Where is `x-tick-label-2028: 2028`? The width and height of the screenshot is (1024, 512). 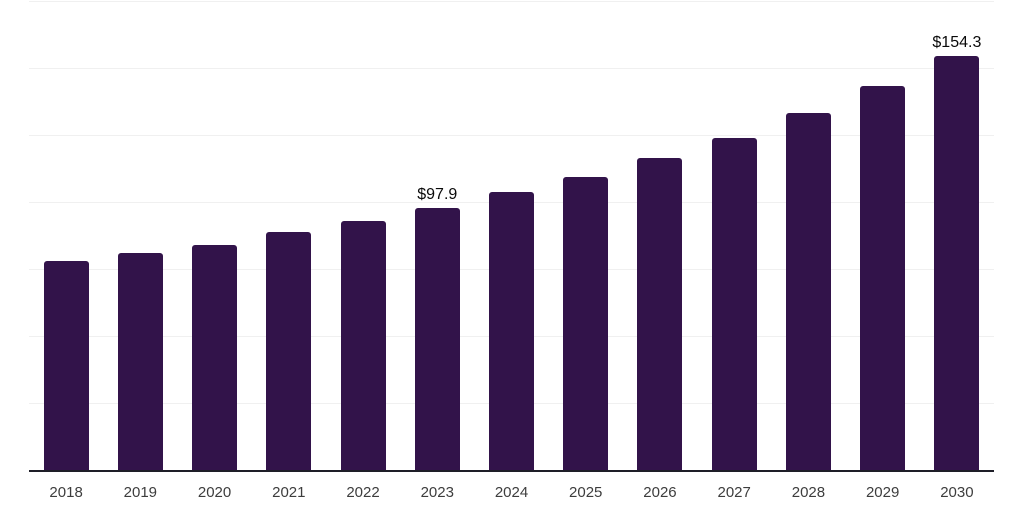 x-tick-label-2028: 2028 is located at coordinates (808, 492).